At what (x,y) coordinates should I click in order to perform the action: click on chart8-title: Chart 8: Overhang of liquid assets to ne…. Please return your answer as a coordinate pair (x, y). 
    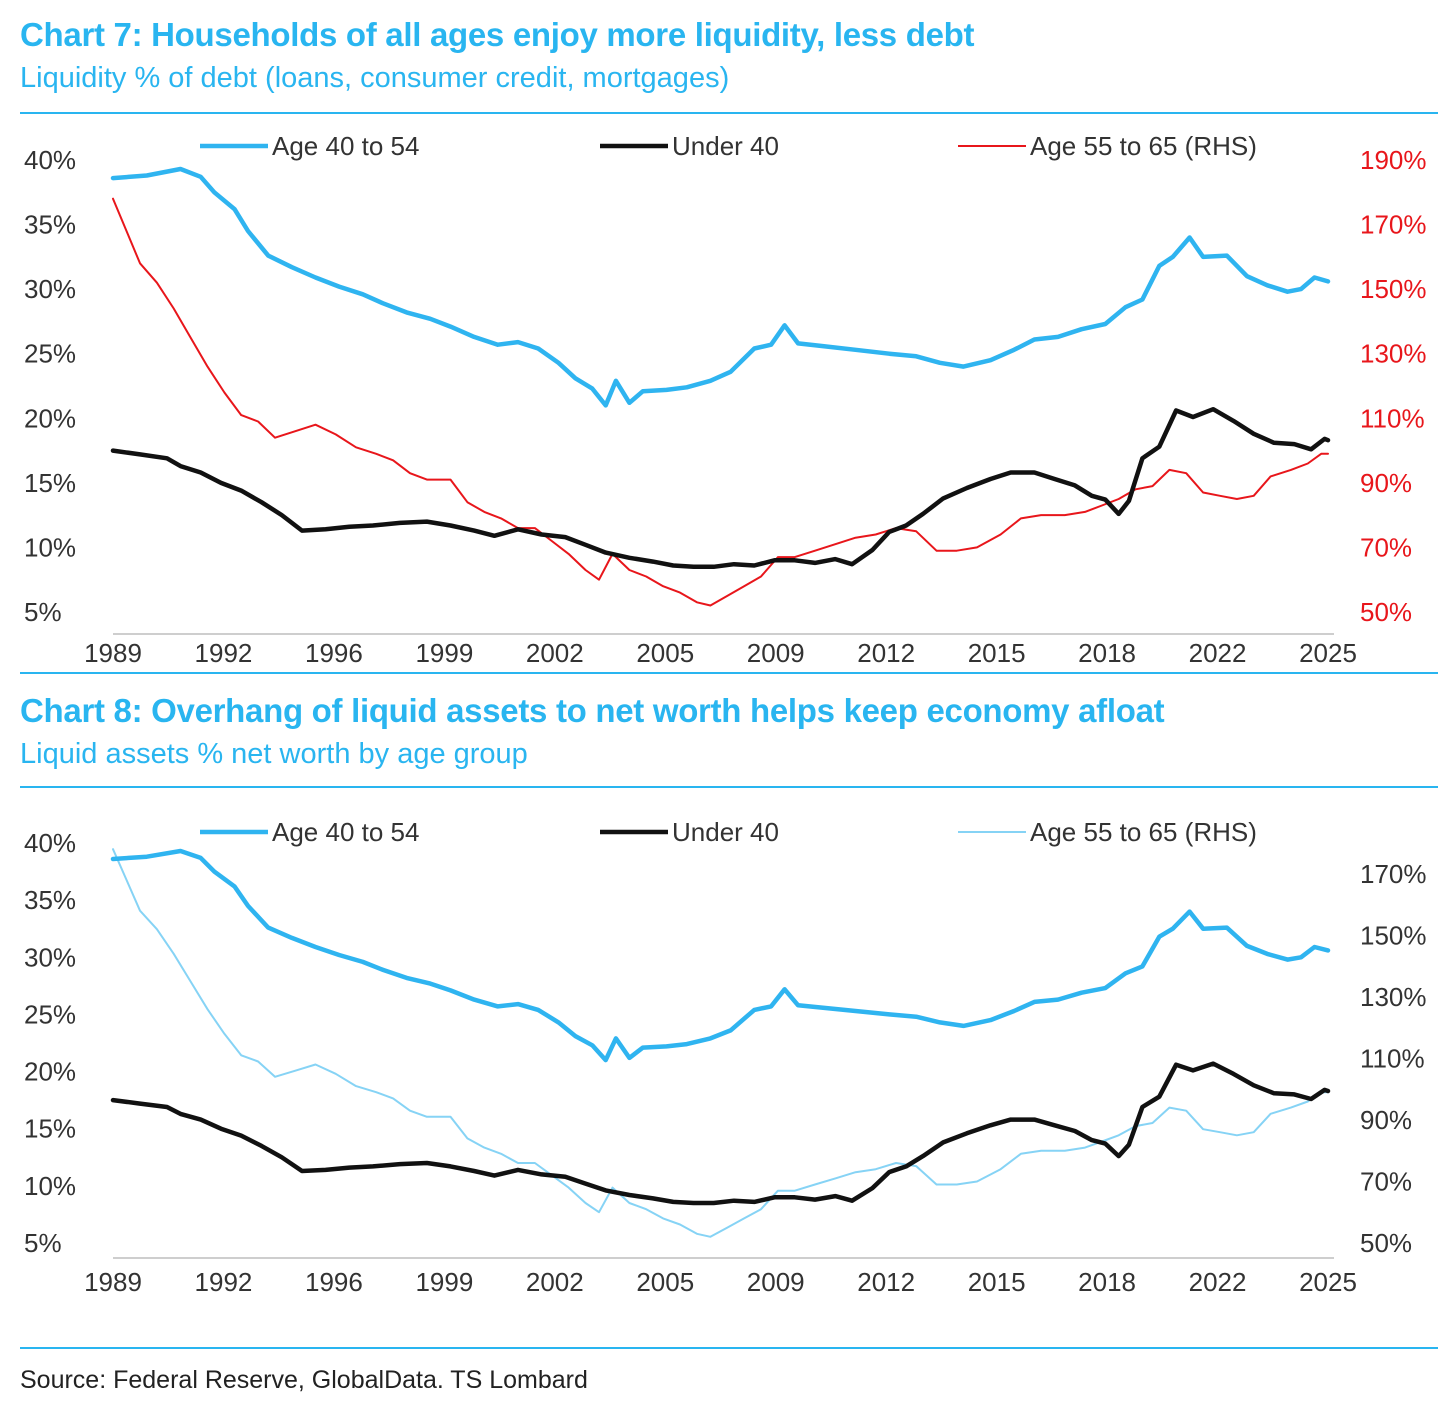
    Looking at the image, I should click on (592, 710).